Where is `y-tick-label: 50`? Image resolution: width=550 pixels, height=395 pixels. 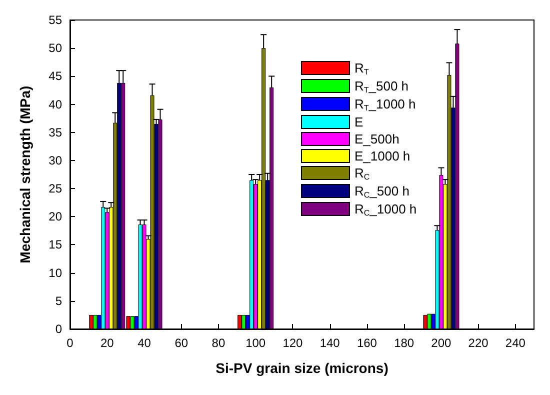
y-tick-label: 50 is located at coordinates (55, 48).